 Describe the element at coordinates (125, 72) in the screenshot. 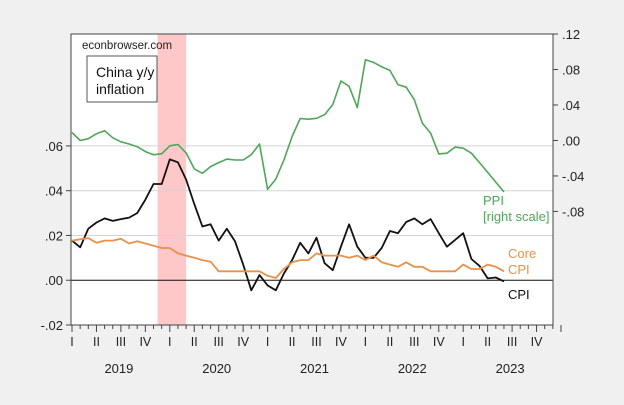

I see `chart-title-line-1: China y/y` at that location.